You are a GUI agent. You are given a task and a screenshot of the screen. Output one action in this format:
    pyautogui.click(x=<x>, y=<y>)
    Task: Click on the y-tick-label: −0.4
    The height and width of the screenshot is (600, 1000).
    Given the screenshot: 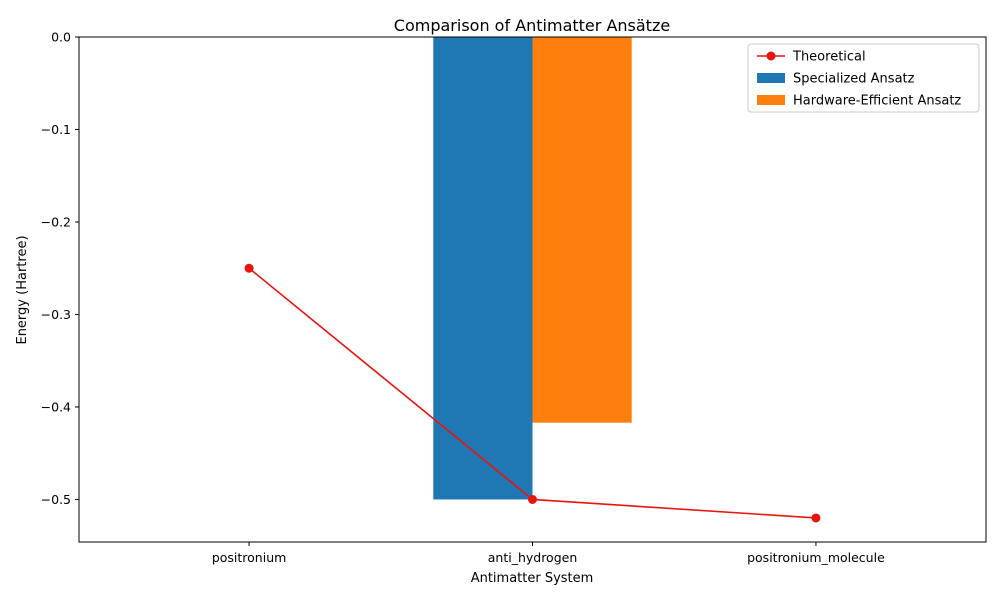 What is the action you would take?
    pyautogui.click(x=56, y=406)
    